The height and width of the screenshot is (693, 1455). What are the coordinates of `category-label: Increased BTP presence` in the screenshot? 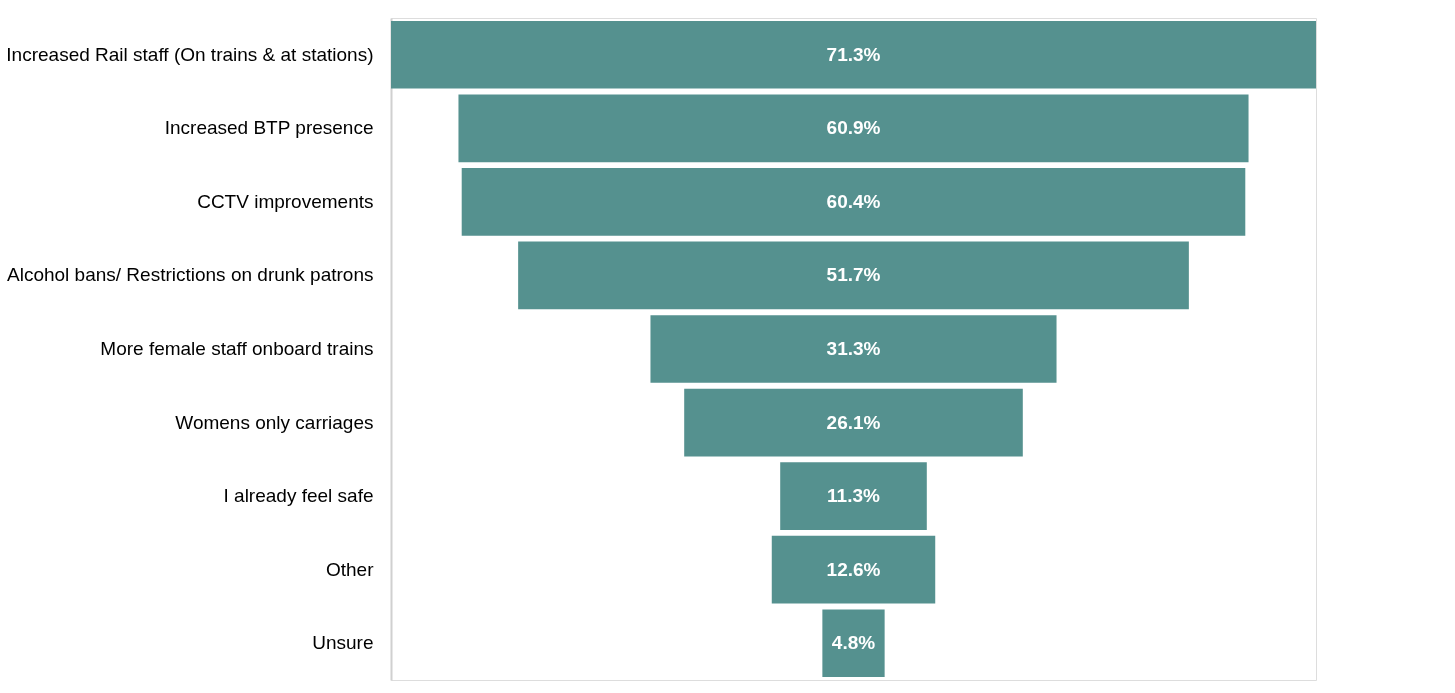 It's located at (269, 128).